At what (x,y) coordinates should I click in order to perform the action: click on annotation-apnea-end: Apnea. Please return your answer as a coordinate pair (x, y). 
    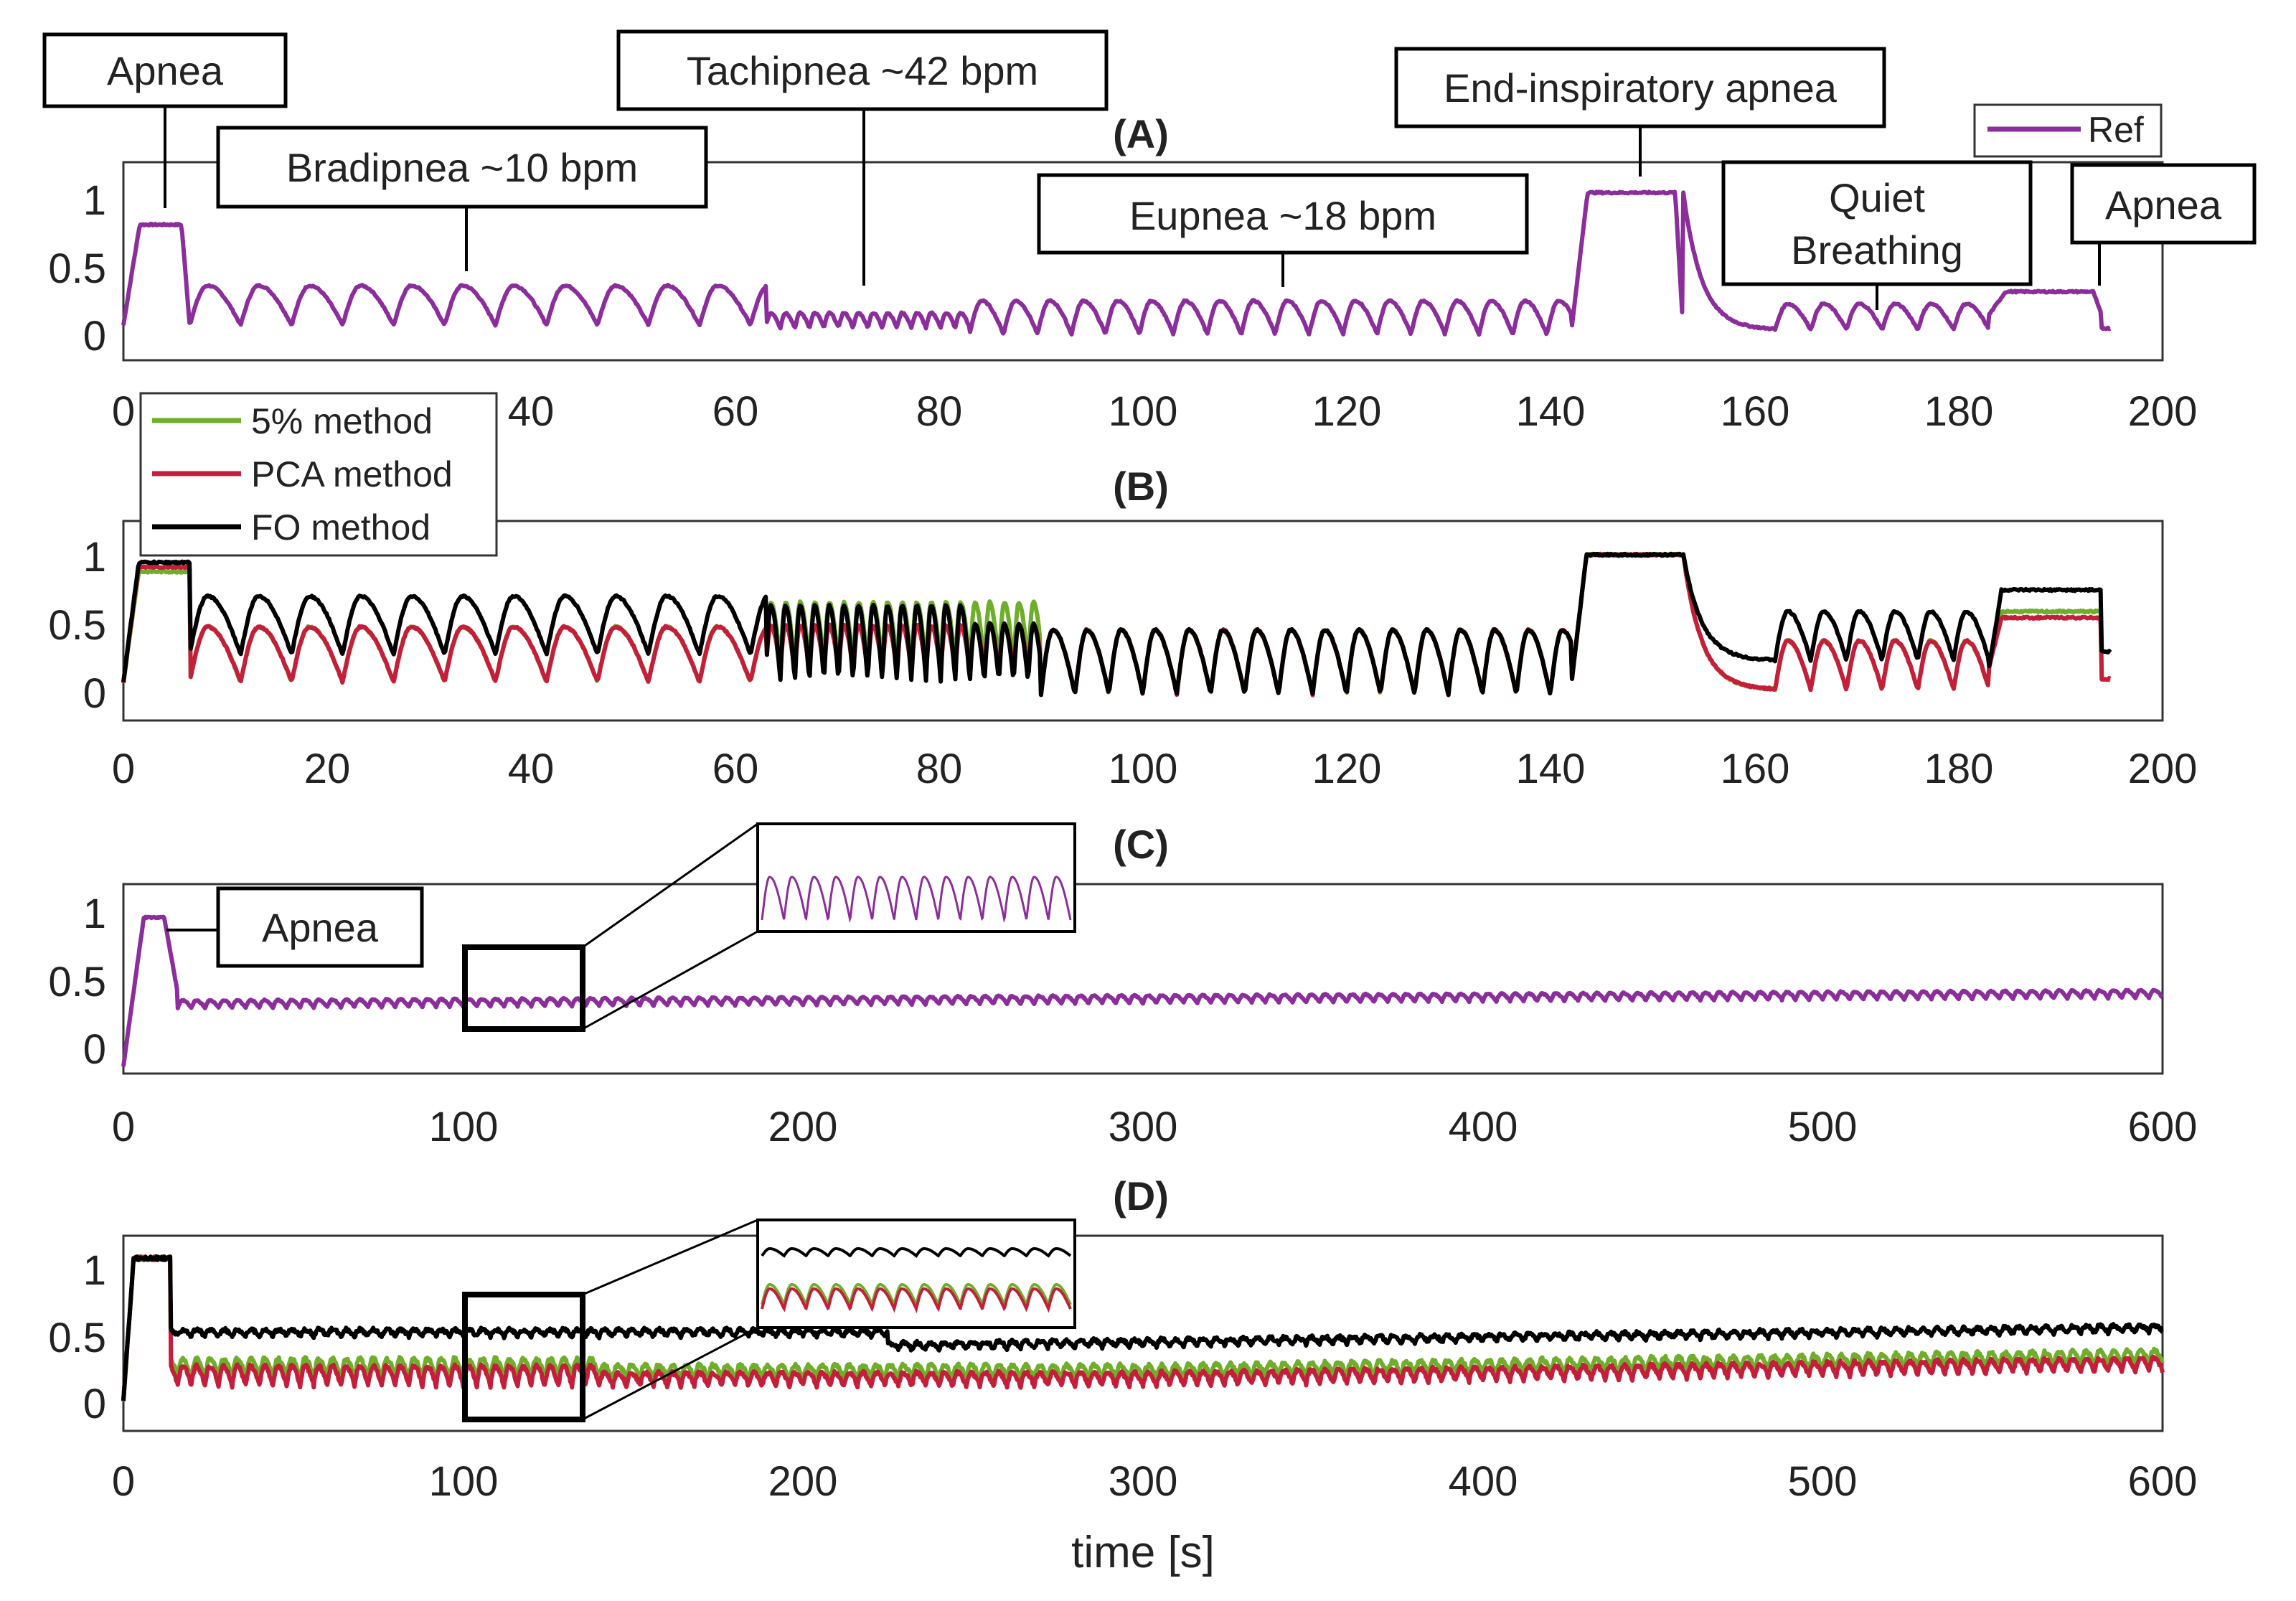
    Looking at the image, I should click on (2164, 224).